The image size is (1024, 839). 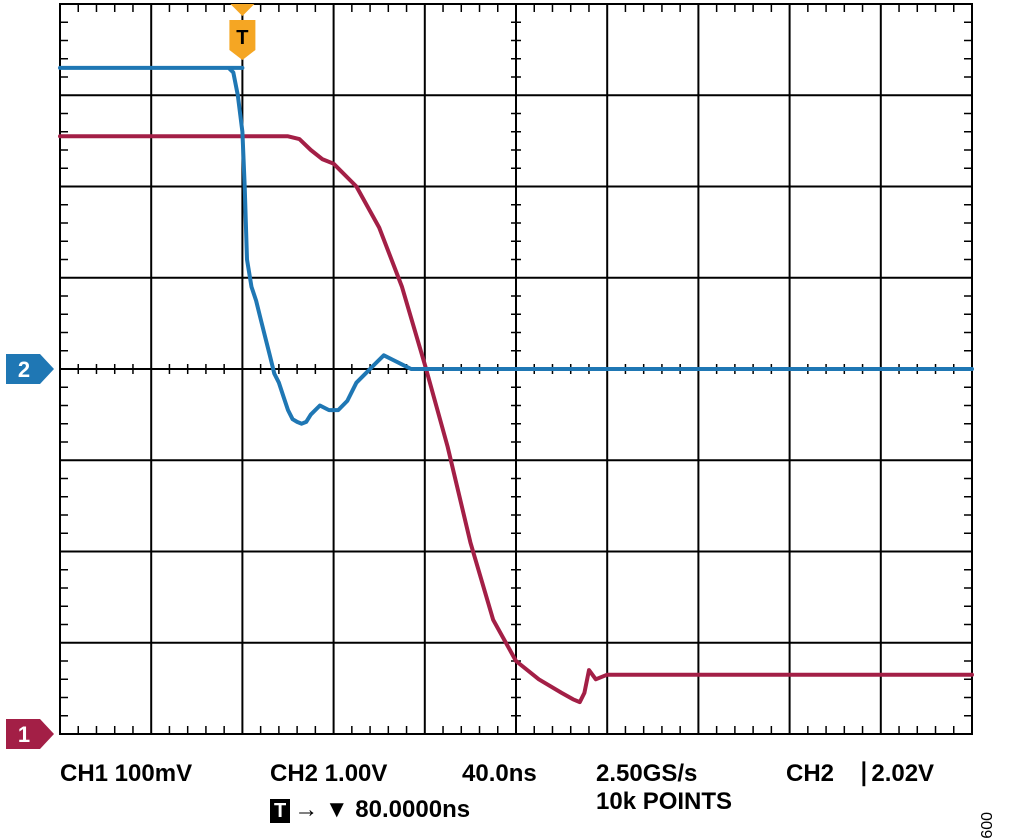 I want to click on record-length-readout: 10k POINTS, so click(x=664, y=801).